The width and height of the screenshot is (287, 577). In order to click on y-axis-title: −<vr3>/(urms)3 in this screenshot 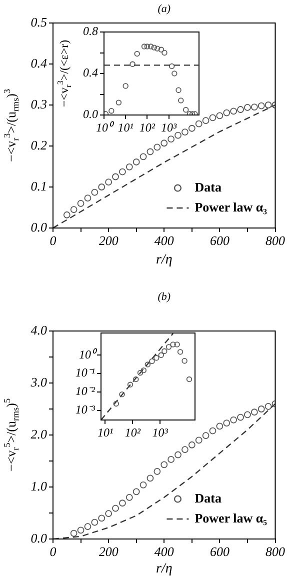, I will do `click(11, 125)`.